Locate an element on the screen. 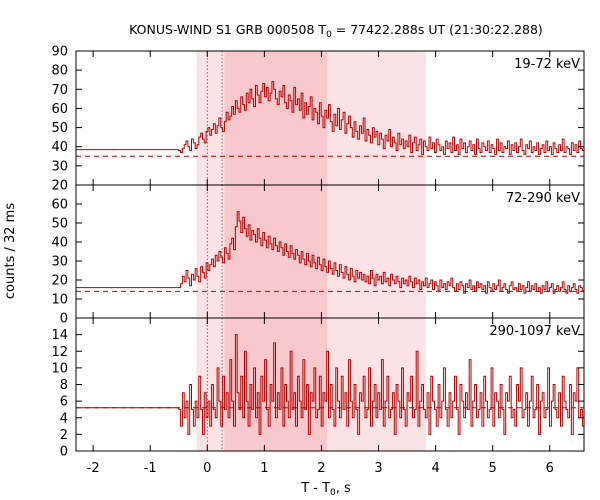  chart-title-main: KONUS-WIND S1 GRB 000508 T is located at coordinates (227, 29).